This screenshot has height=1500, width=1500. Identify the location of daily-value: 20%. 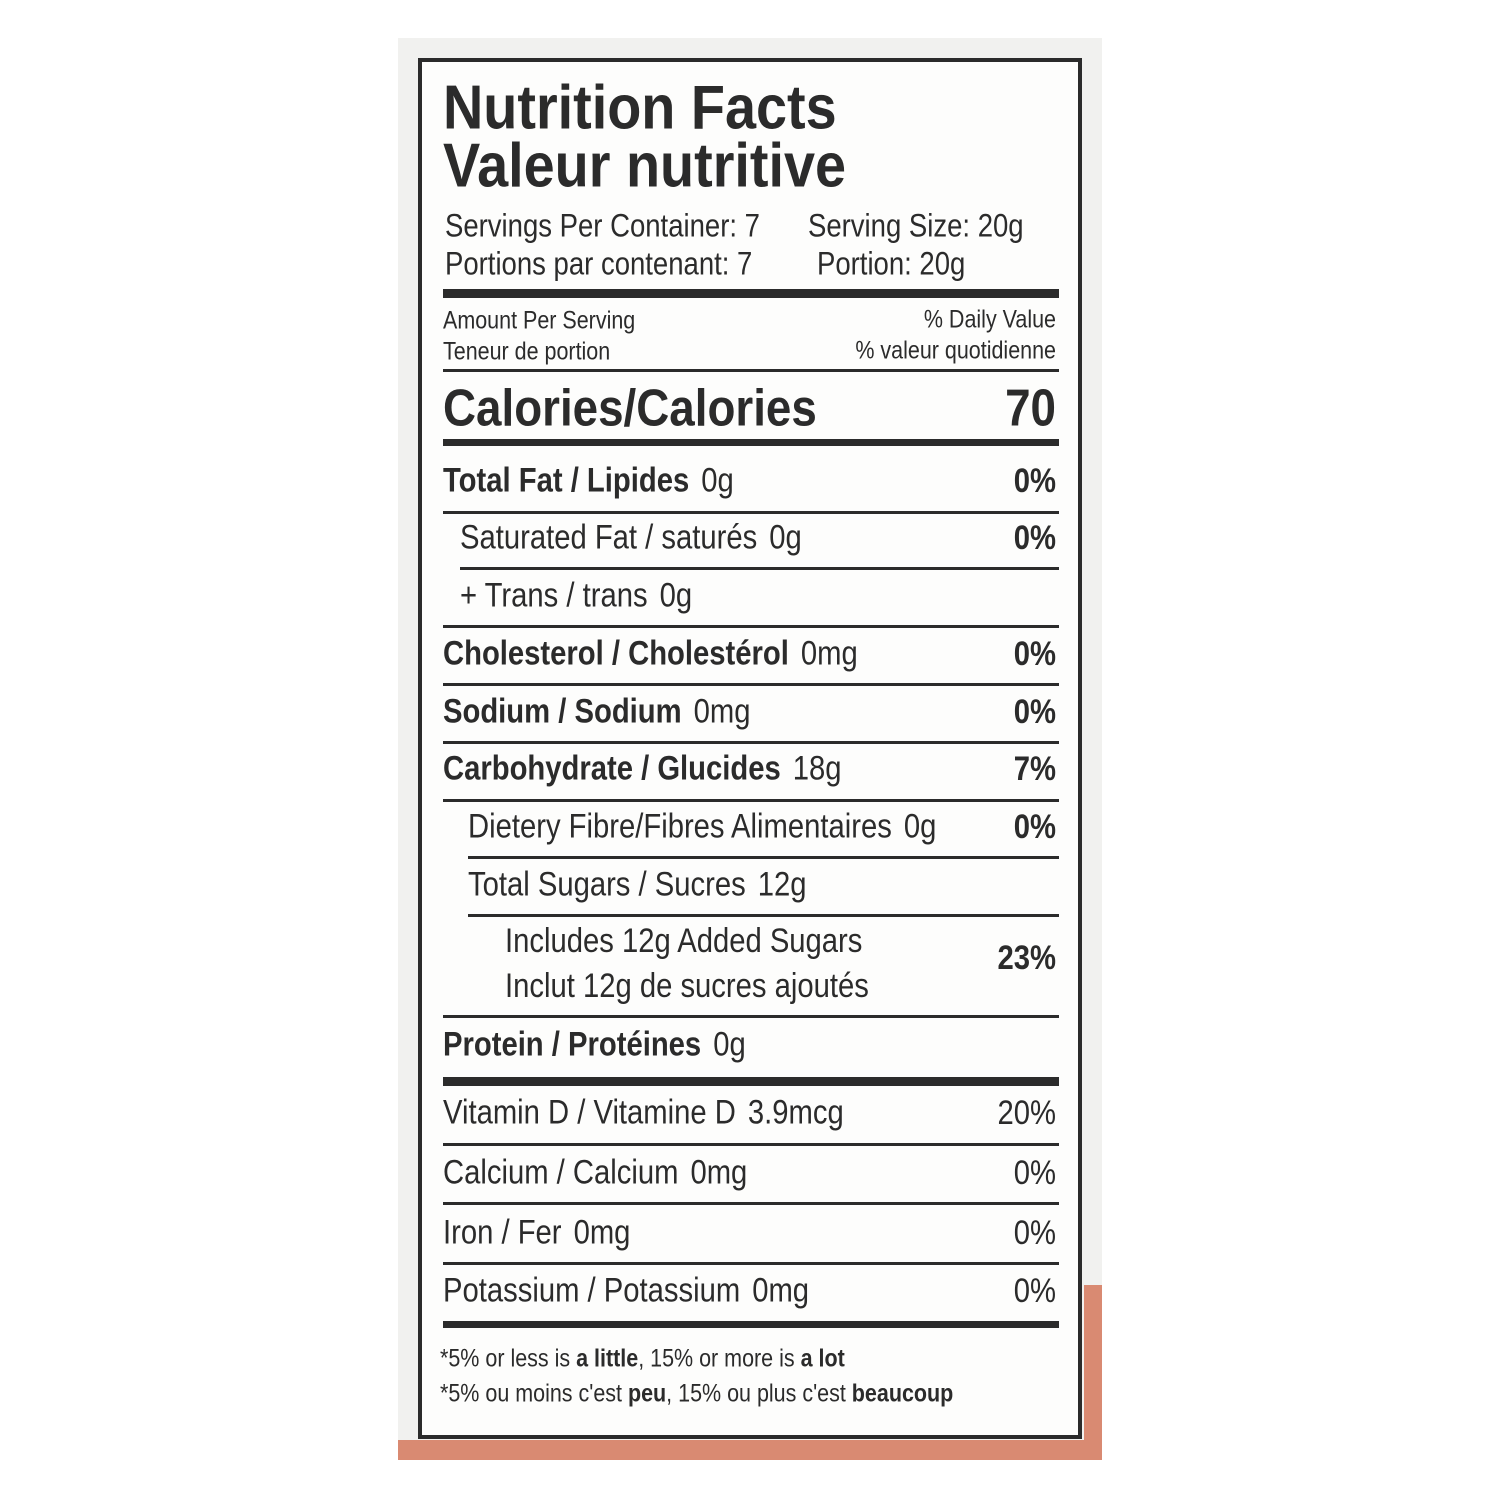
(1027, 1112).